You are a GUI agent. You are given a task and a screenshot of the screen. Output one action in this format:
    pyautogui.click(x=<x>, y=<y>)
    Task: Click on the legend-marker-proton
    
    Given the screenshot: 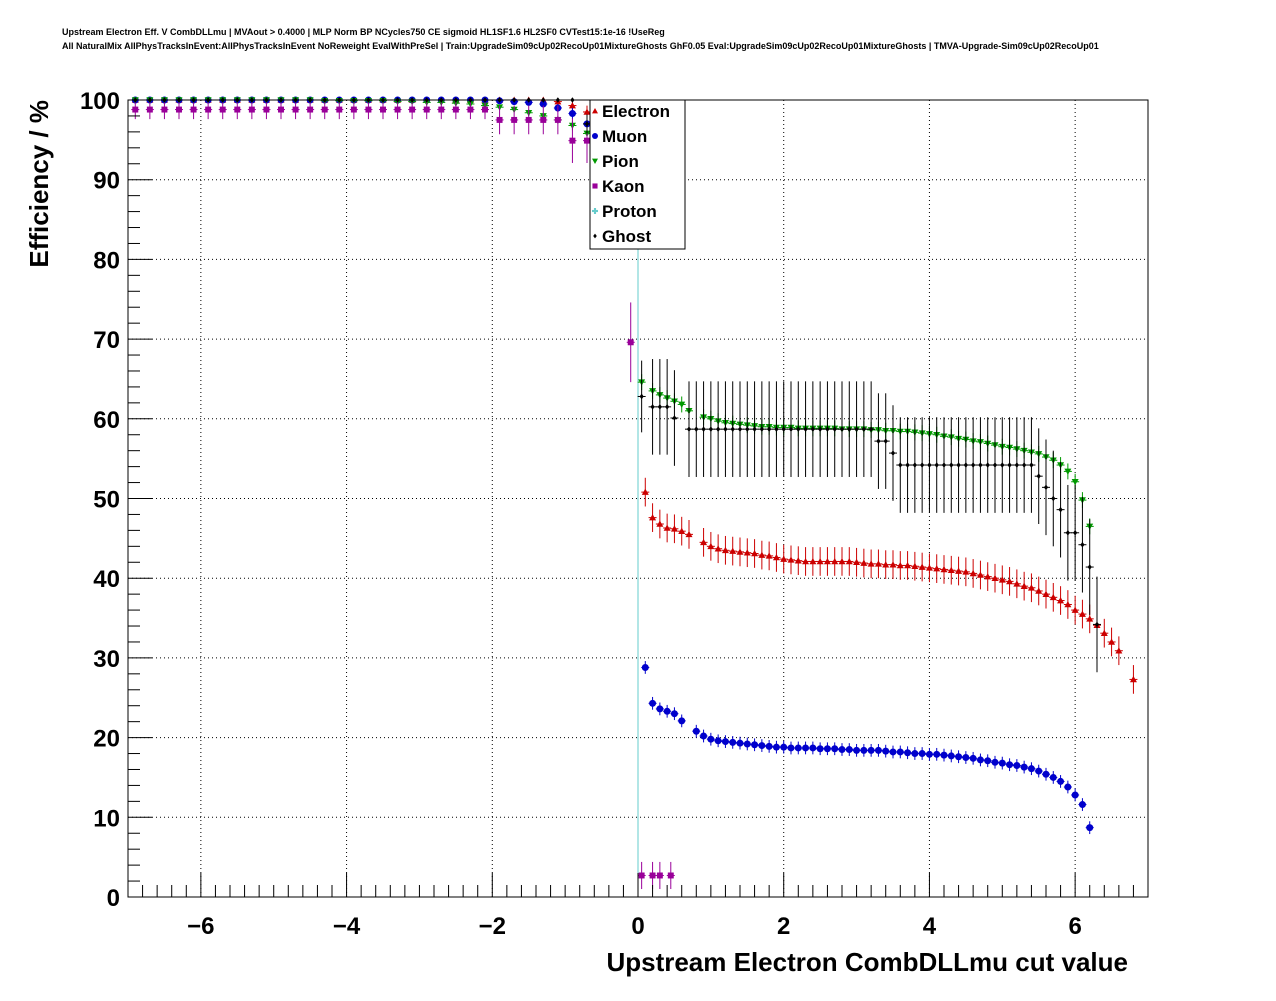 What is the action you would take?
    pyautogui.click(x=595, y=211)
    